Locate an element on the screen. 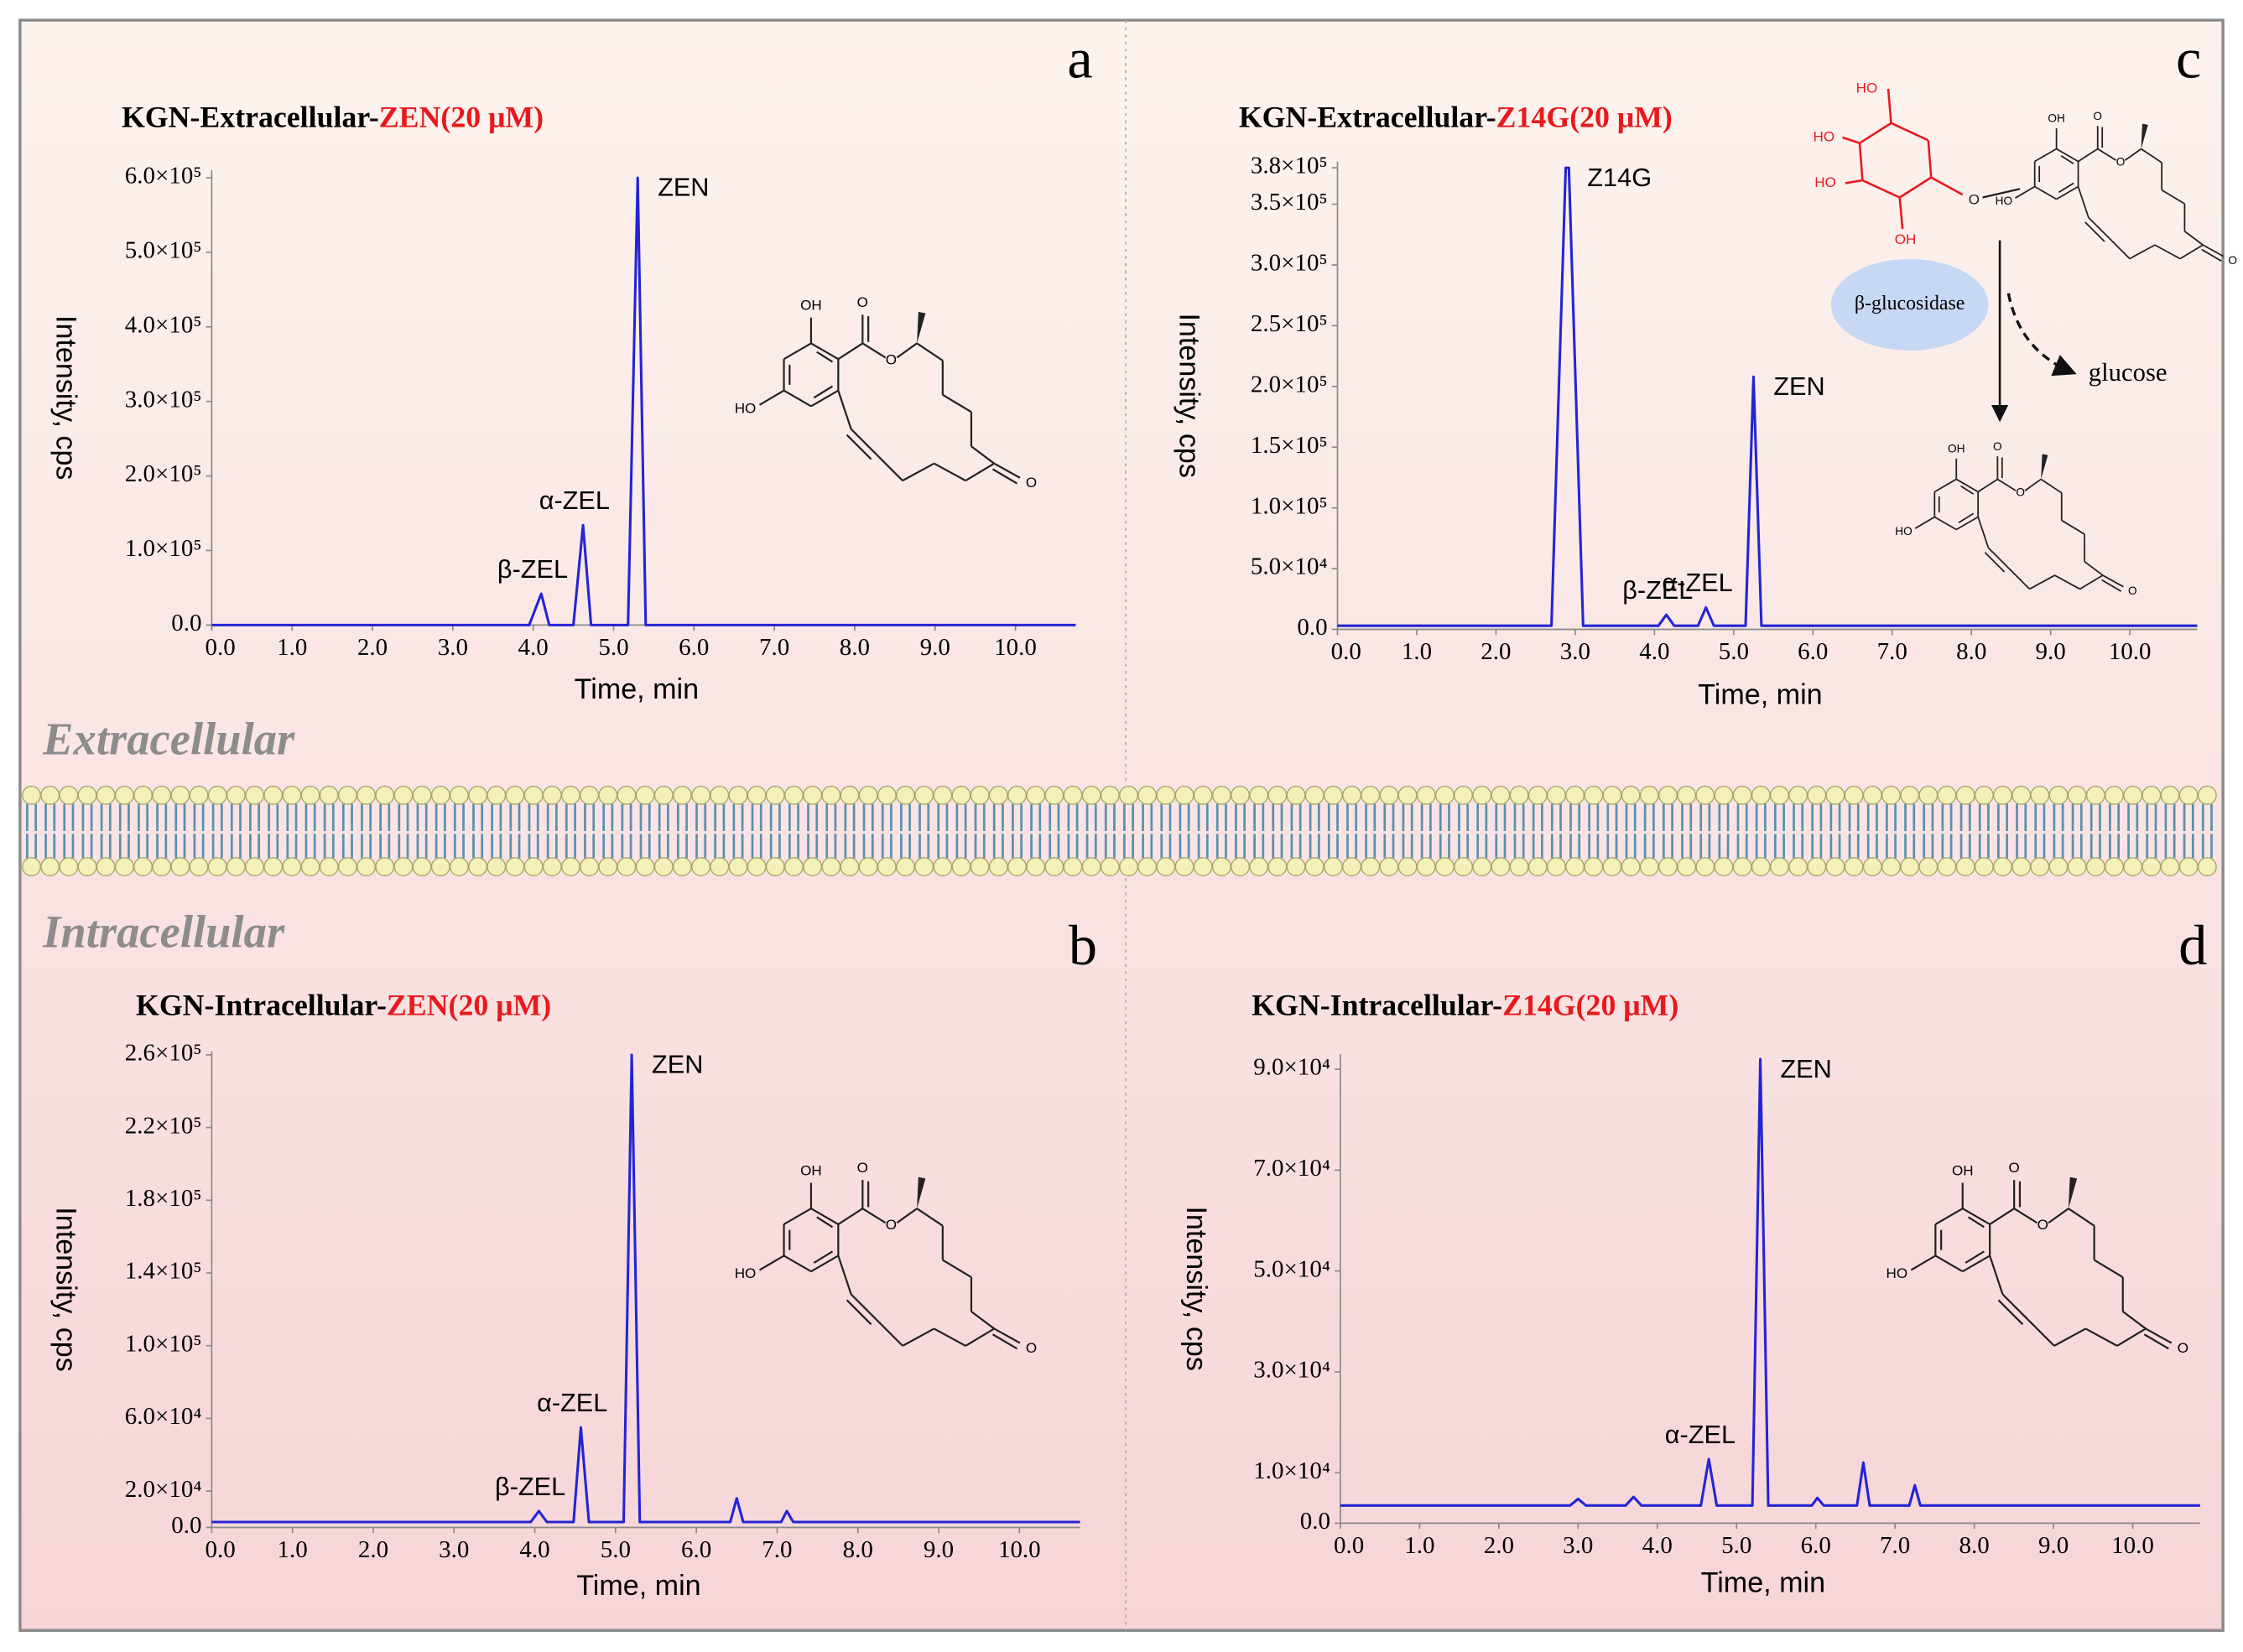 This screenshot has height=1652, width=2243. x-tick-label: 8.0 is located at coordinates (855, 647).